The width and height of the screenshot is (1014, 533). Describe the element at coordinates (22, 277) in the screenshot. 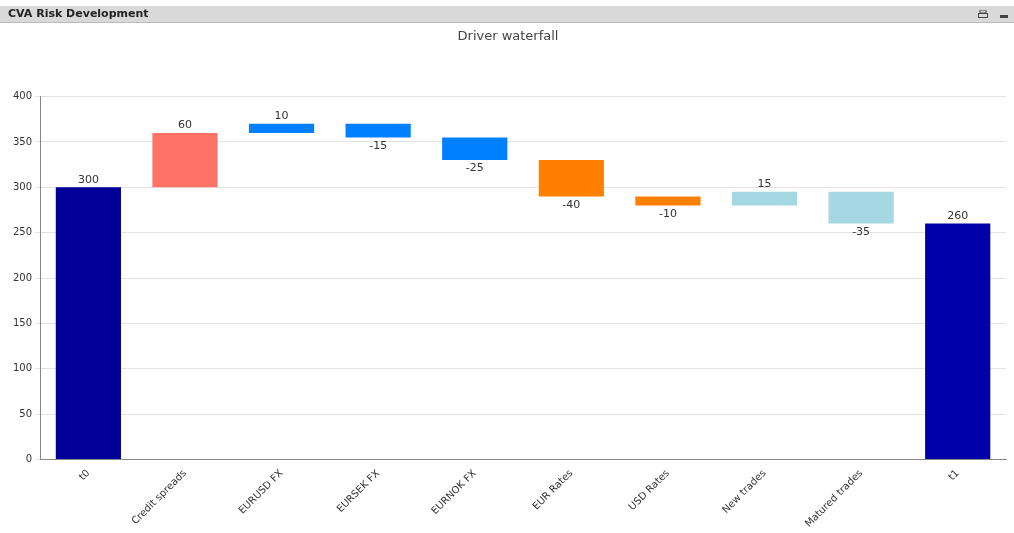

I see `y-tick-label: 200` at that location.